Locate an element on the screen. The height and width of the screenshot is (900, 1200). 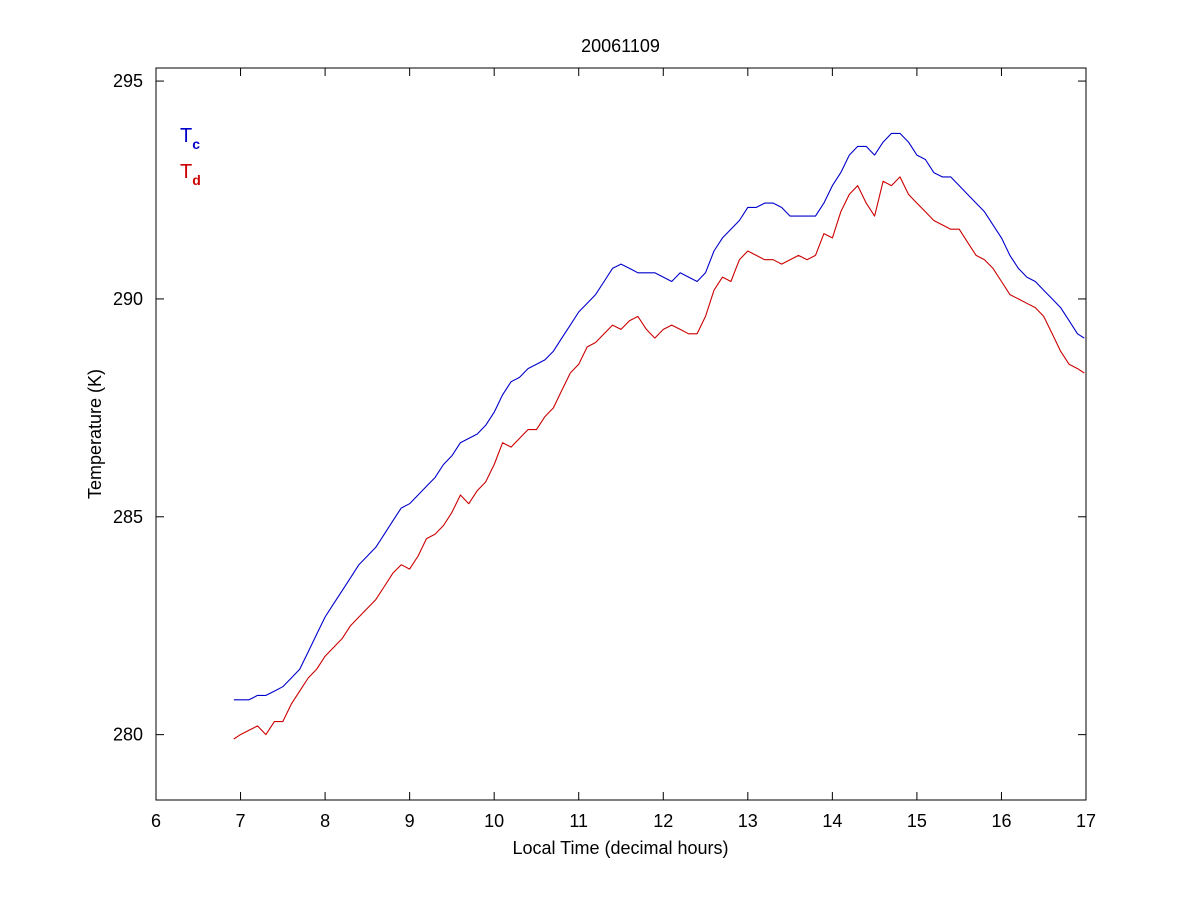
legend-entry-tc: Tc is located at coordinates (190, 138).